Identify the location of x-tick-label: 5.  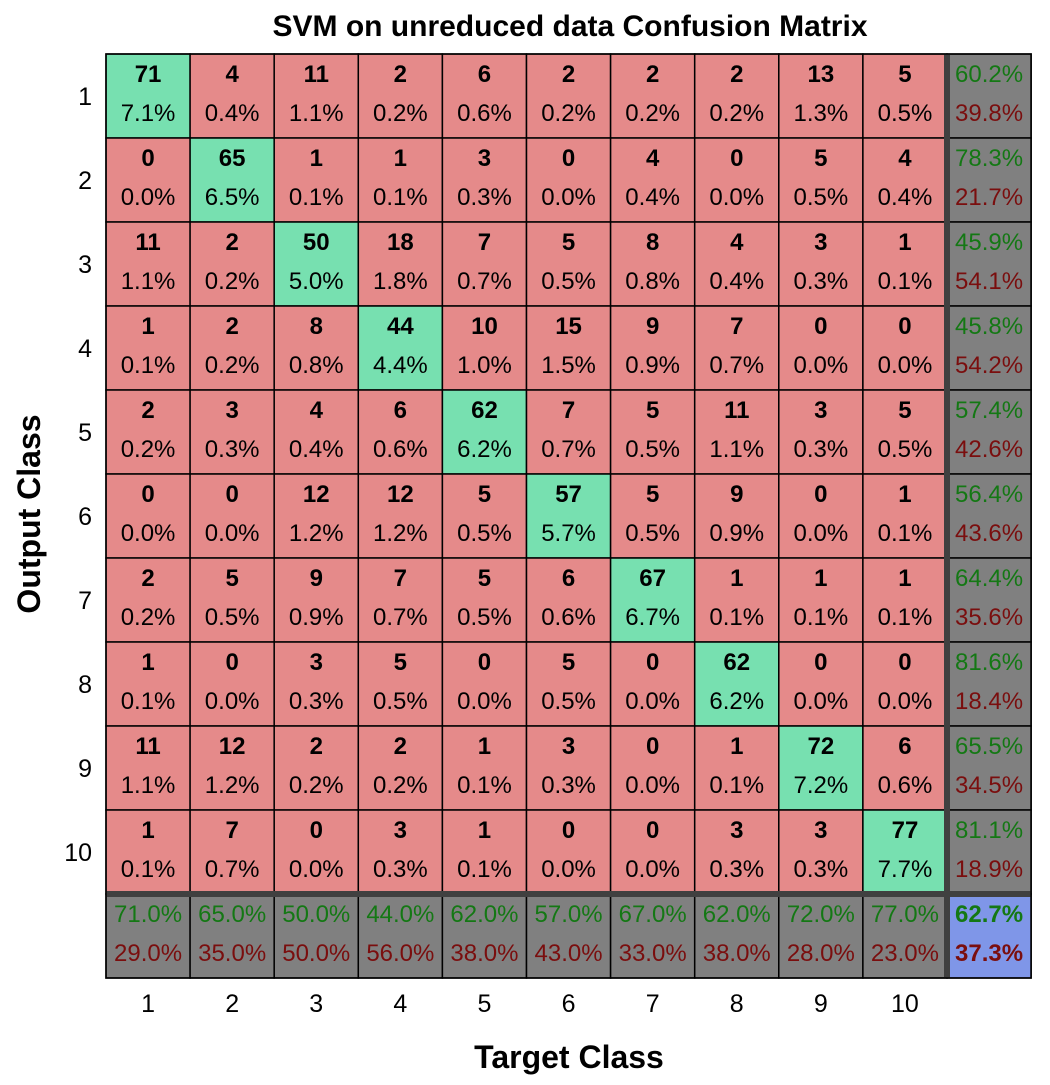
(484, 1004).